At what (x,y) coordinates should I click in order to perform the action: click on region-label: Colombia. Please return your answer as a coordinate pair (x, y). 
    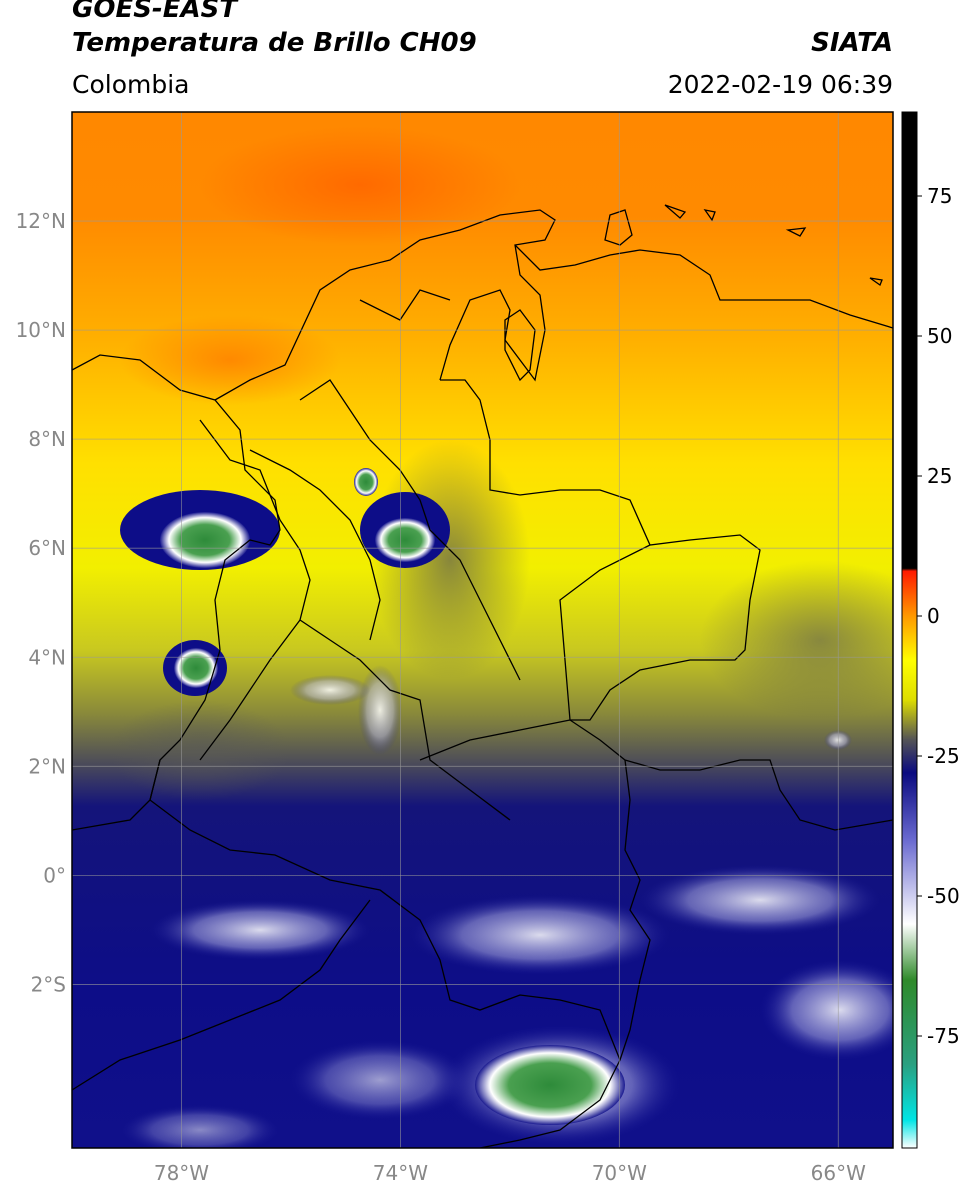
    Looking at the image, I should click on (131, 84).